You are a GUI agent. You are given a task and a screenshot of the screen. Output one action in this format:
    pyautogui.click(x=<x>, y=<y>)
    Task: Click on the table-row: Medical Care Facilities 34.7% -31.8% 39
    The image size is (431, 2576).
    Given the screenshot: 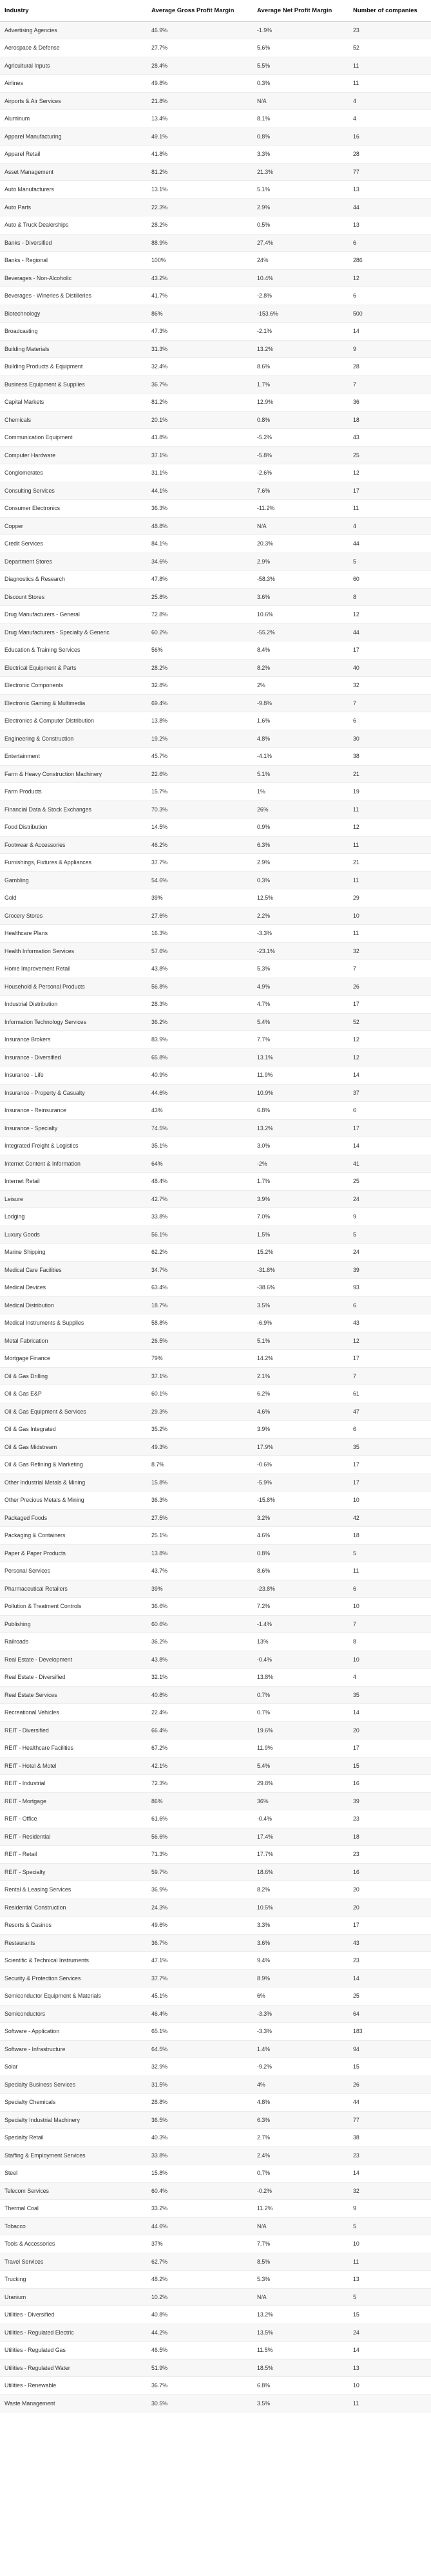 What is the action you would take?
    pyautogui.click(x=215, y=1270)
    